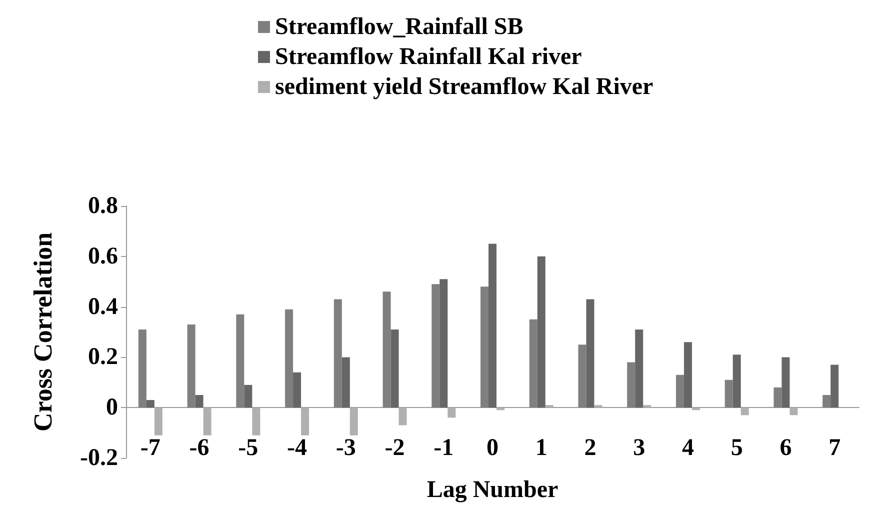  Describe the element at coordinates (428, 57) in the screenshot. I see `legend-label: Streamflow Rainfall Kal river` at that location.